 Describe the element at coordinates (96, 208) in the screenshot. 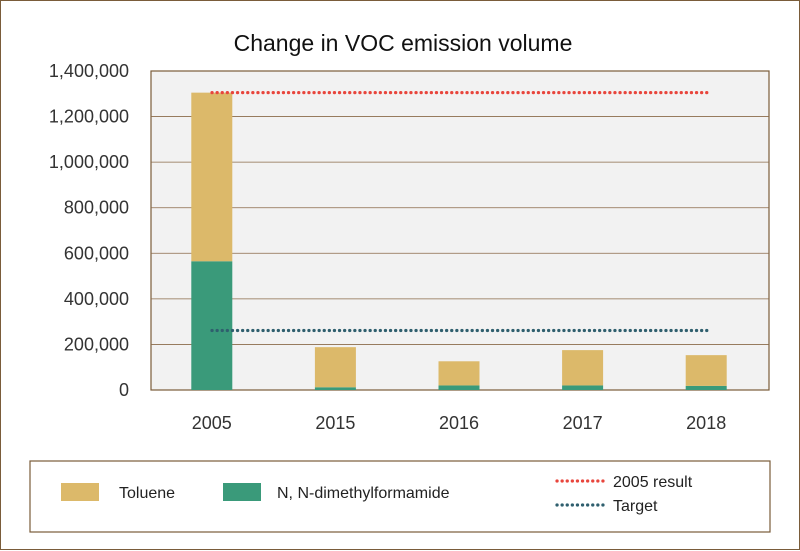

I see `y-tick-label: 800,000` at that location.